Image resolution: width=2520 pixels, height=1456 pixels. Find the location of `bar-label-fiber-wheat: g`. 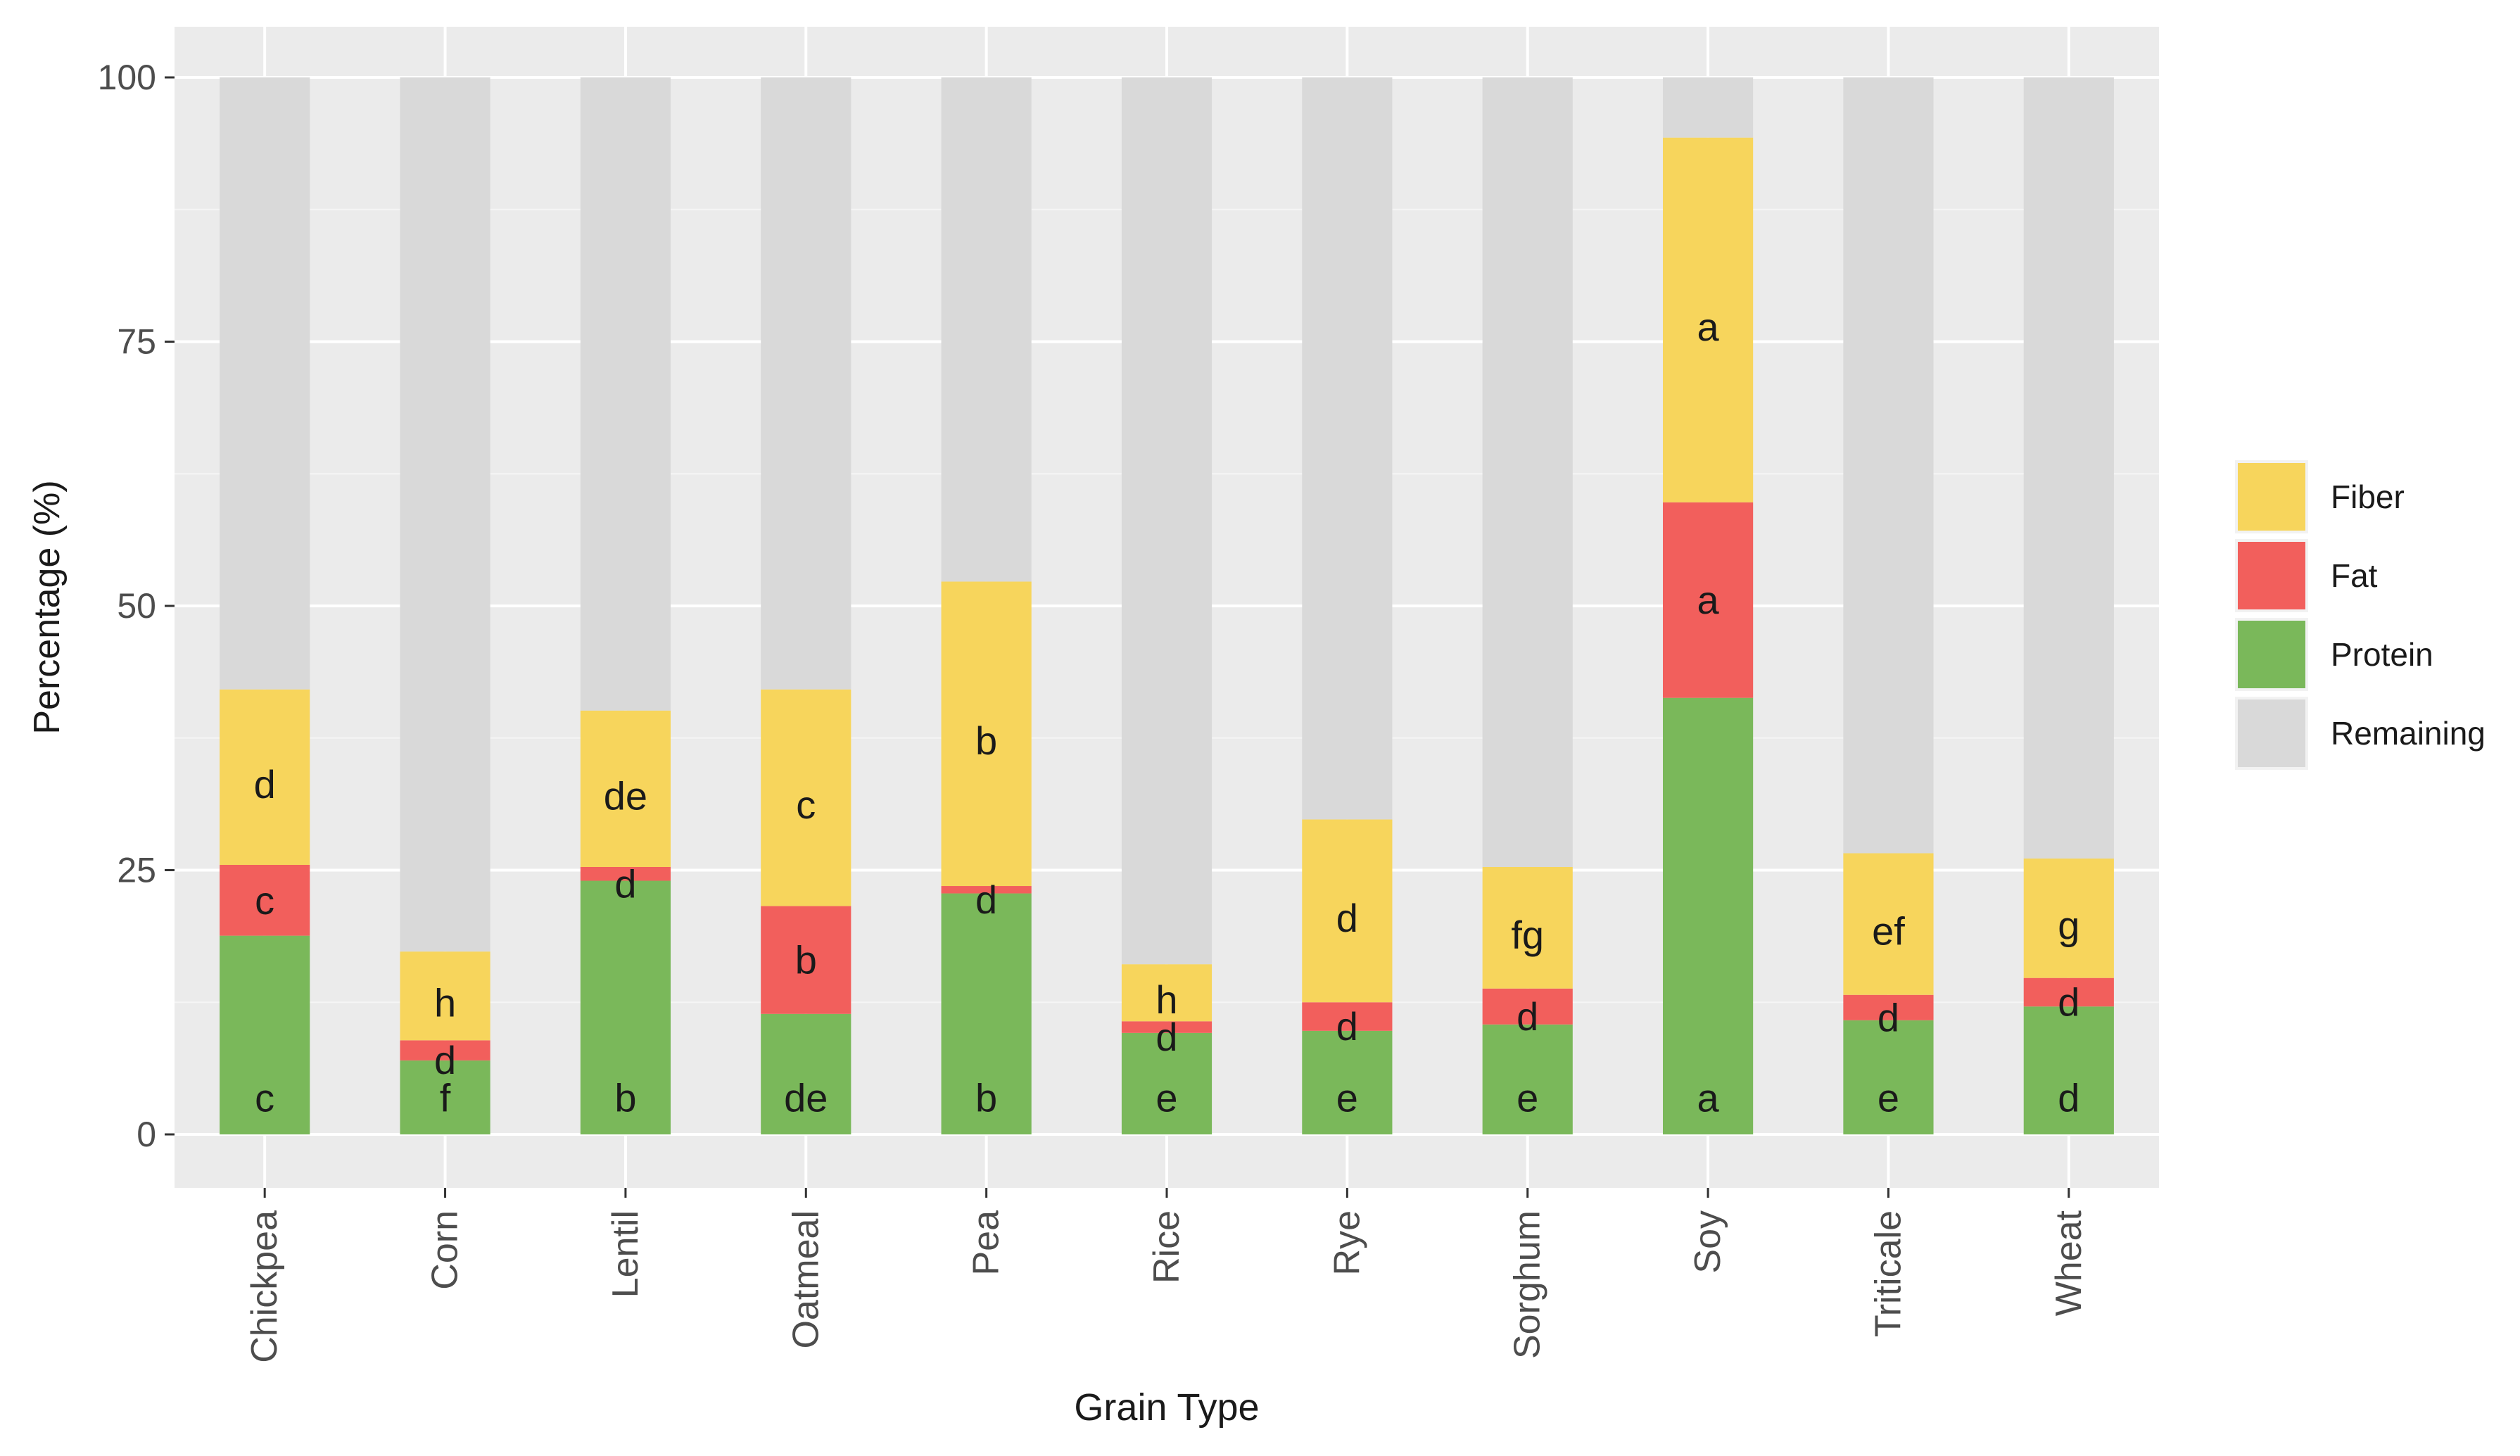

bar-label-fiber-wheat: g is located at coordinates (2068, 925).